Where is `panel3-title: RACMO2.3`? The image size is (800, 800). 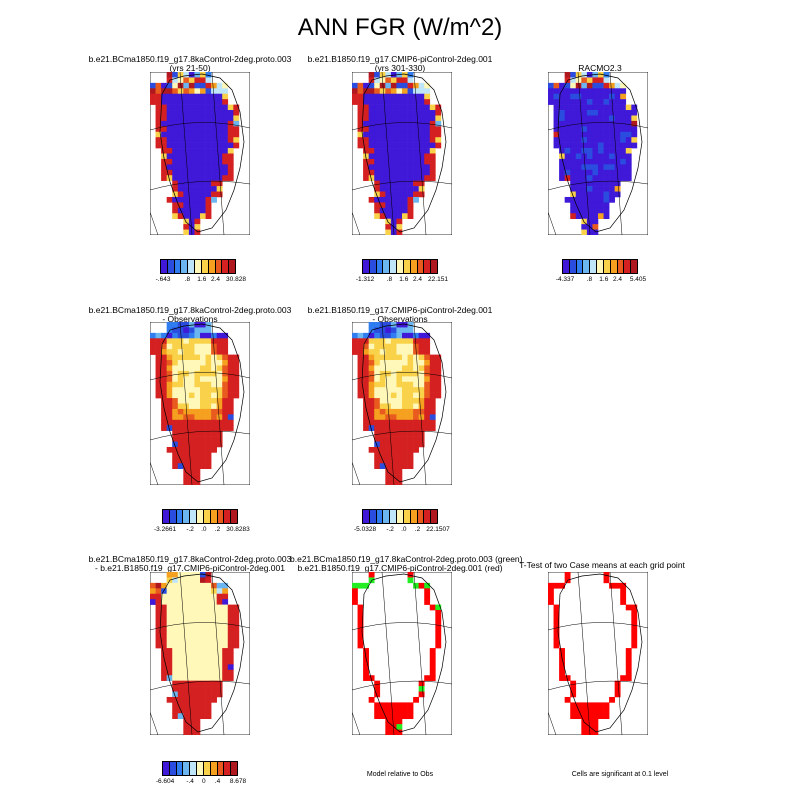
panel3-title: RACMO2.3 is located at coordinates (600, 68).